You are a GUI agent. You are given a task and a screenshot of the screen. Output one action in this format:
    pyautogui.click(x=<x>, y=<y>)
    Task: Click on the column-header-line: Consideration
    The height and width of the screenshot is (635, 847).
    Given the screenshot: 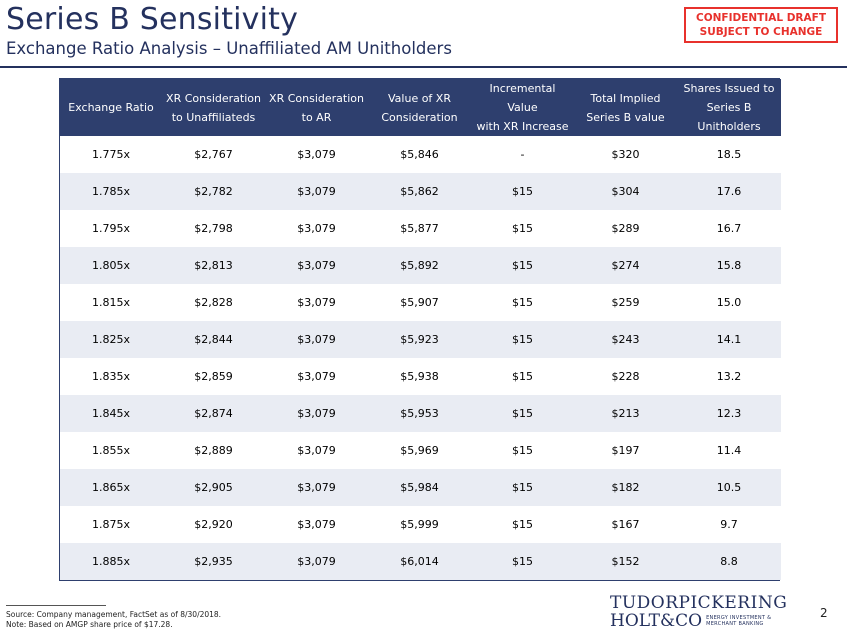 What is the action you would take?
    pyautogui.click(x=419, y=117)
    